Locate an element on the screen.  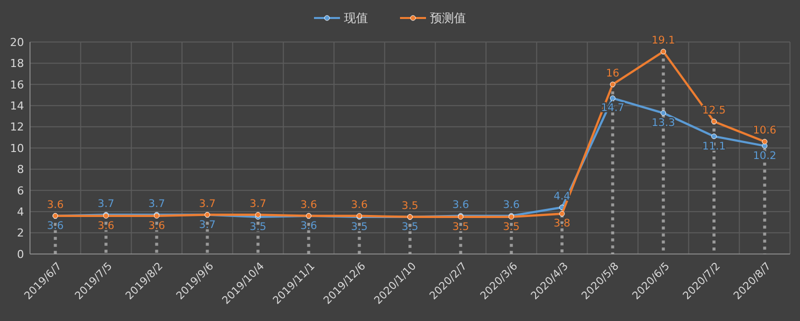
y-tick-label: 10 is located at coordinates (17, 148).